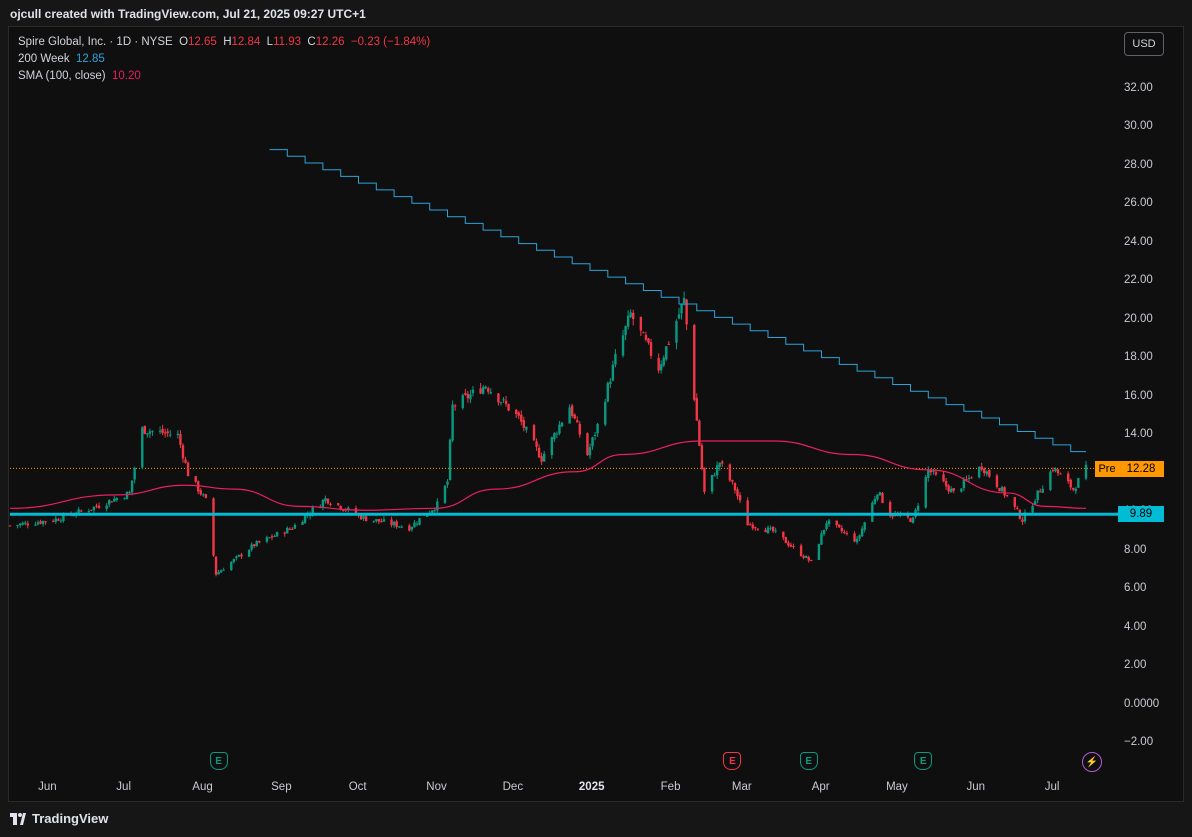 This screenshot has height=837, width=1192. What do you see at coordinates (1141, 469) in the screenshot?
I see `premarket-price-label: 12.28` at bounding box center [1141, 469].